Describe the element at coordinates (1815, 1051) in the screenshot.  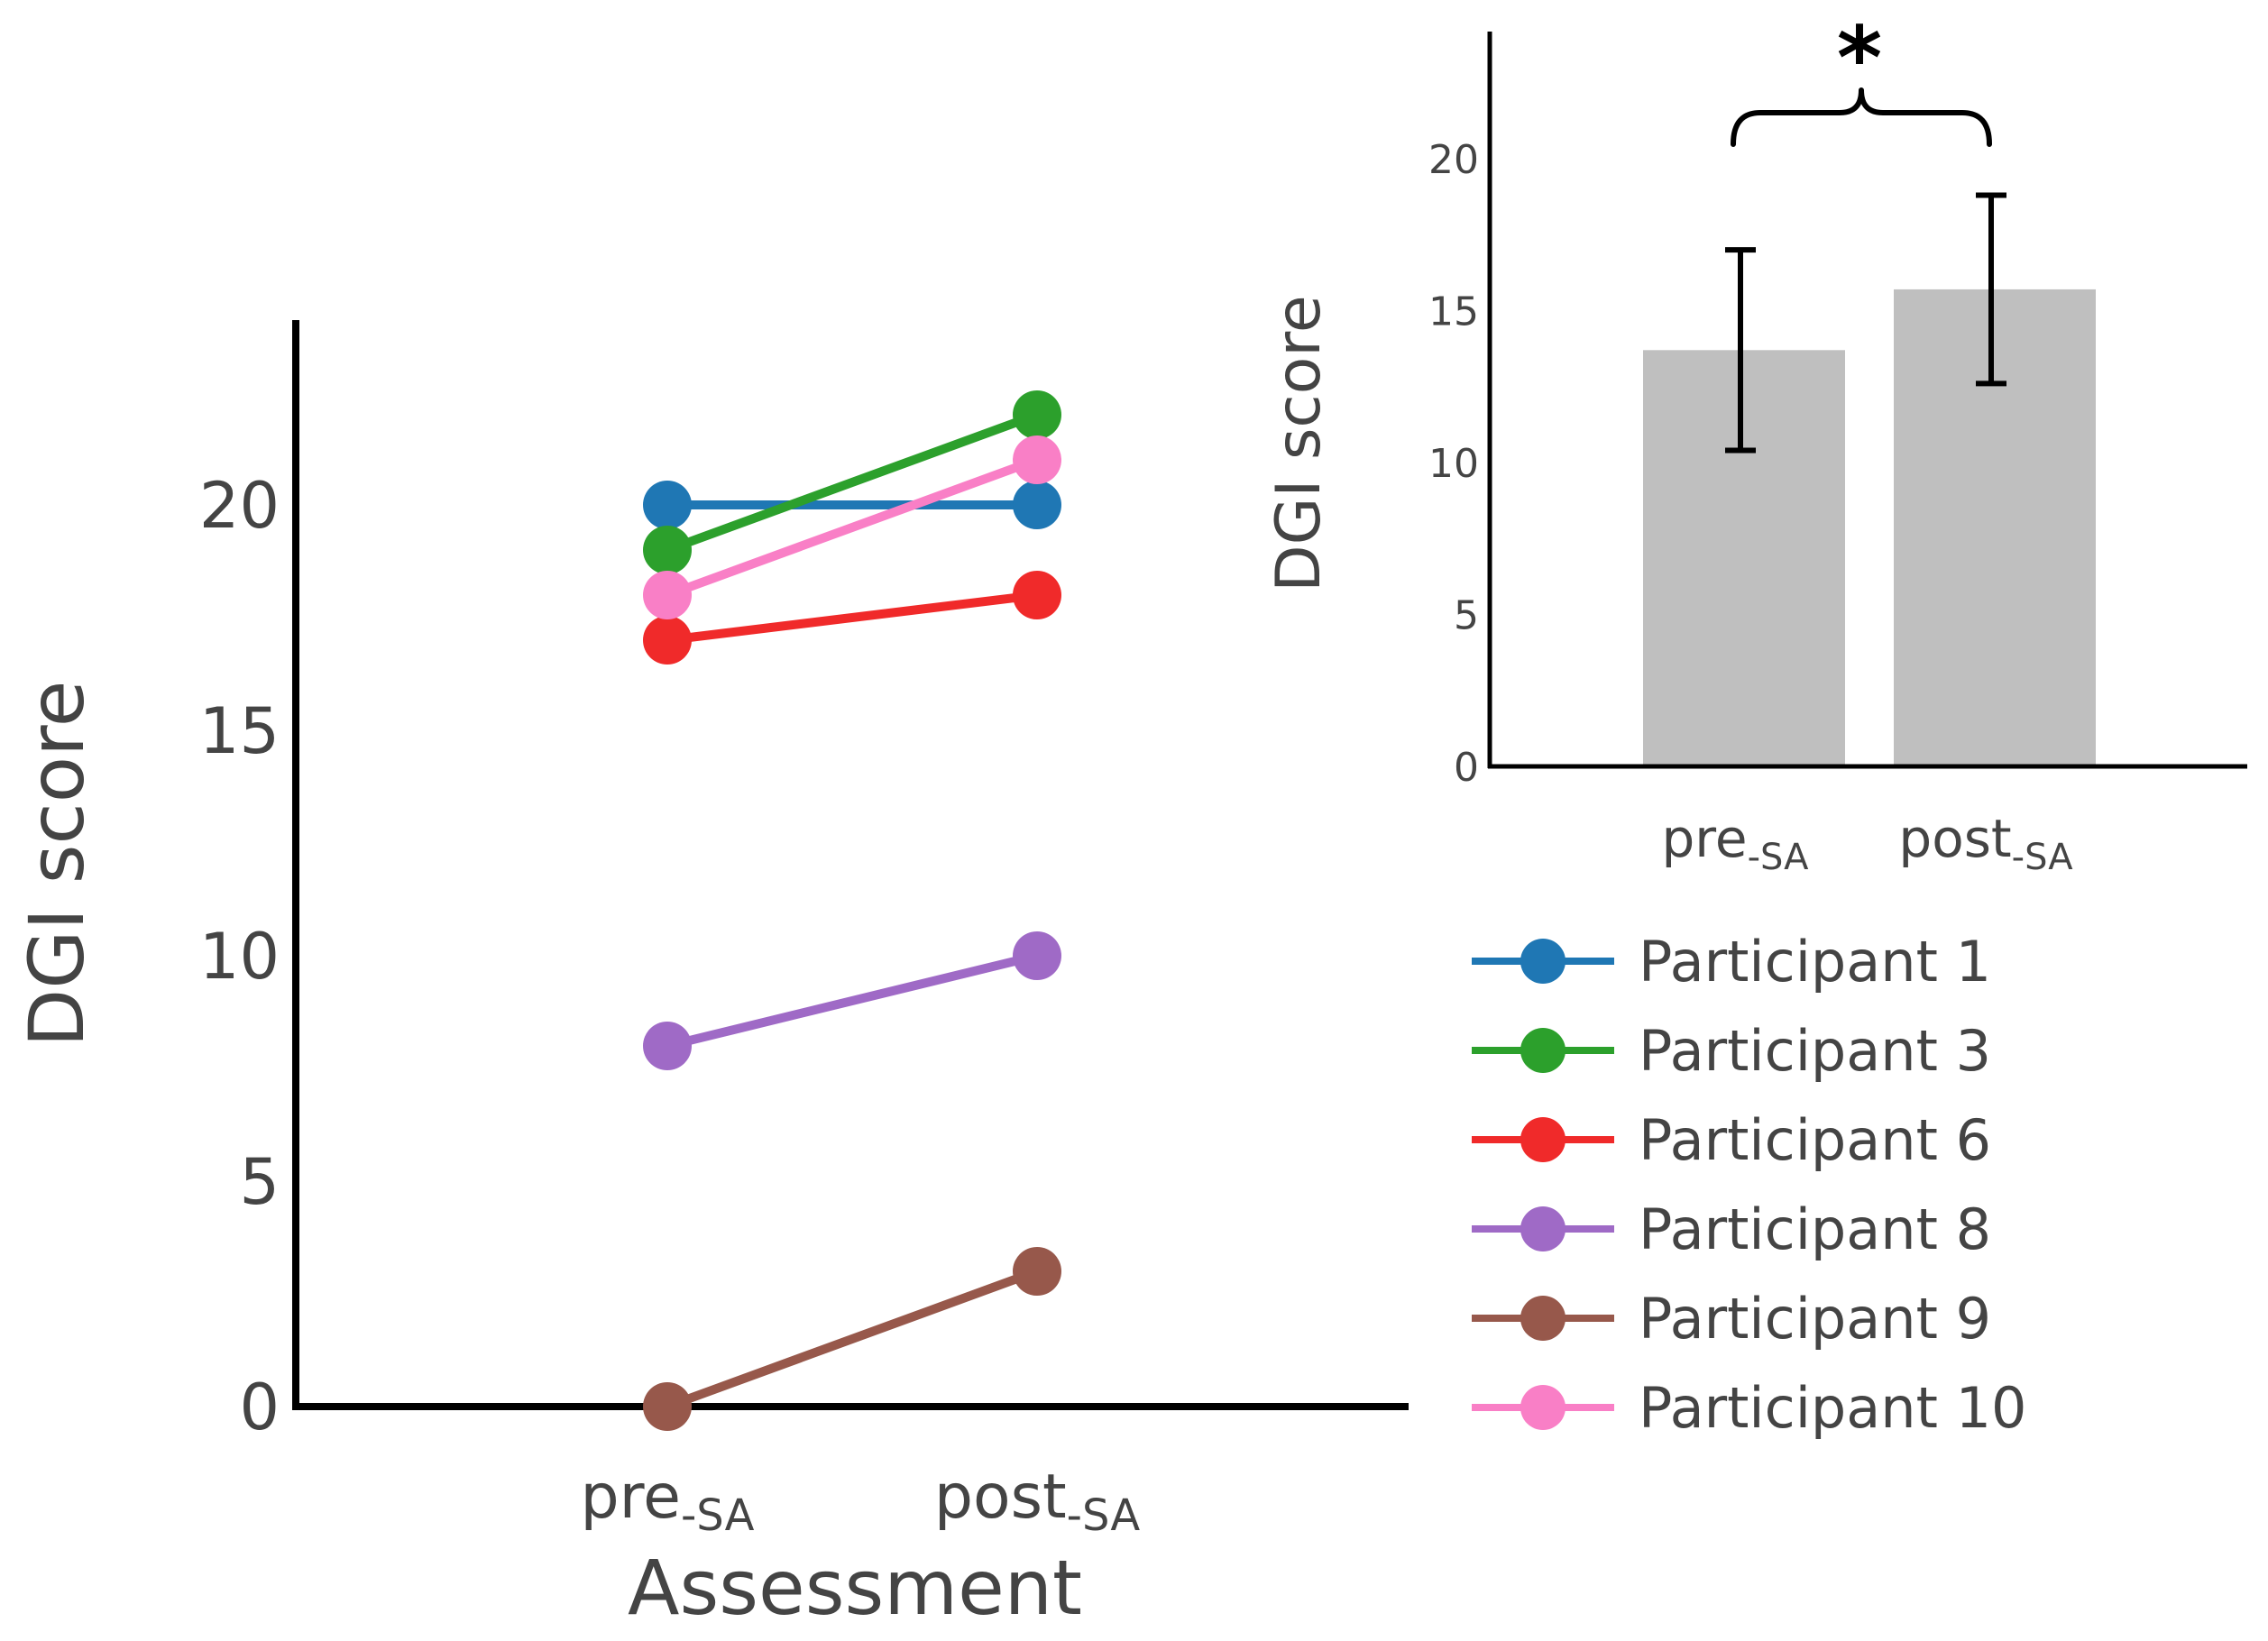
I see `legend-label: Participant 3` at that location.